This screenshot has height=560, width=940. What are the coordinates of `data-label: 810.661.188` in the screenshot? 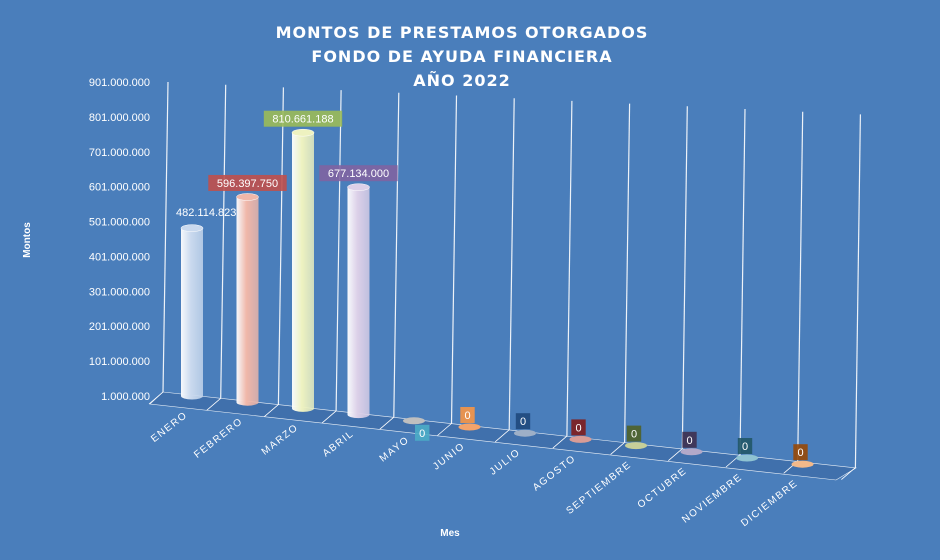 It's located at (302, 120).